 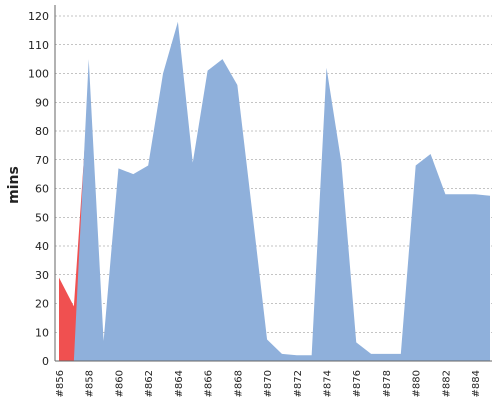 What do you see at coordinates (387, 383) in the screenshot?
I see `x-tick-label: #878` at bounding box center [387, 383].